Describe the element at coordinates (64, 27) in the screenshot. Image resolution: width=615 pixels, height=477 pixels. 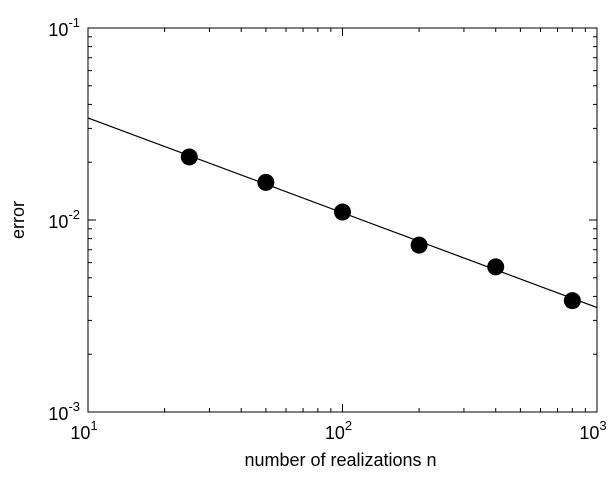
I see `y-tick-label-3: 10⁻¹` at that location.